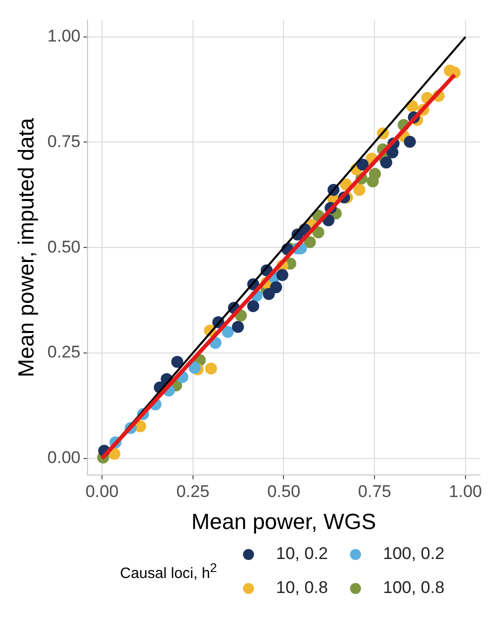  Describe the element at coordinates (375, 492) in the screenshot. I see `x-tick-label: 0.75` at that location.